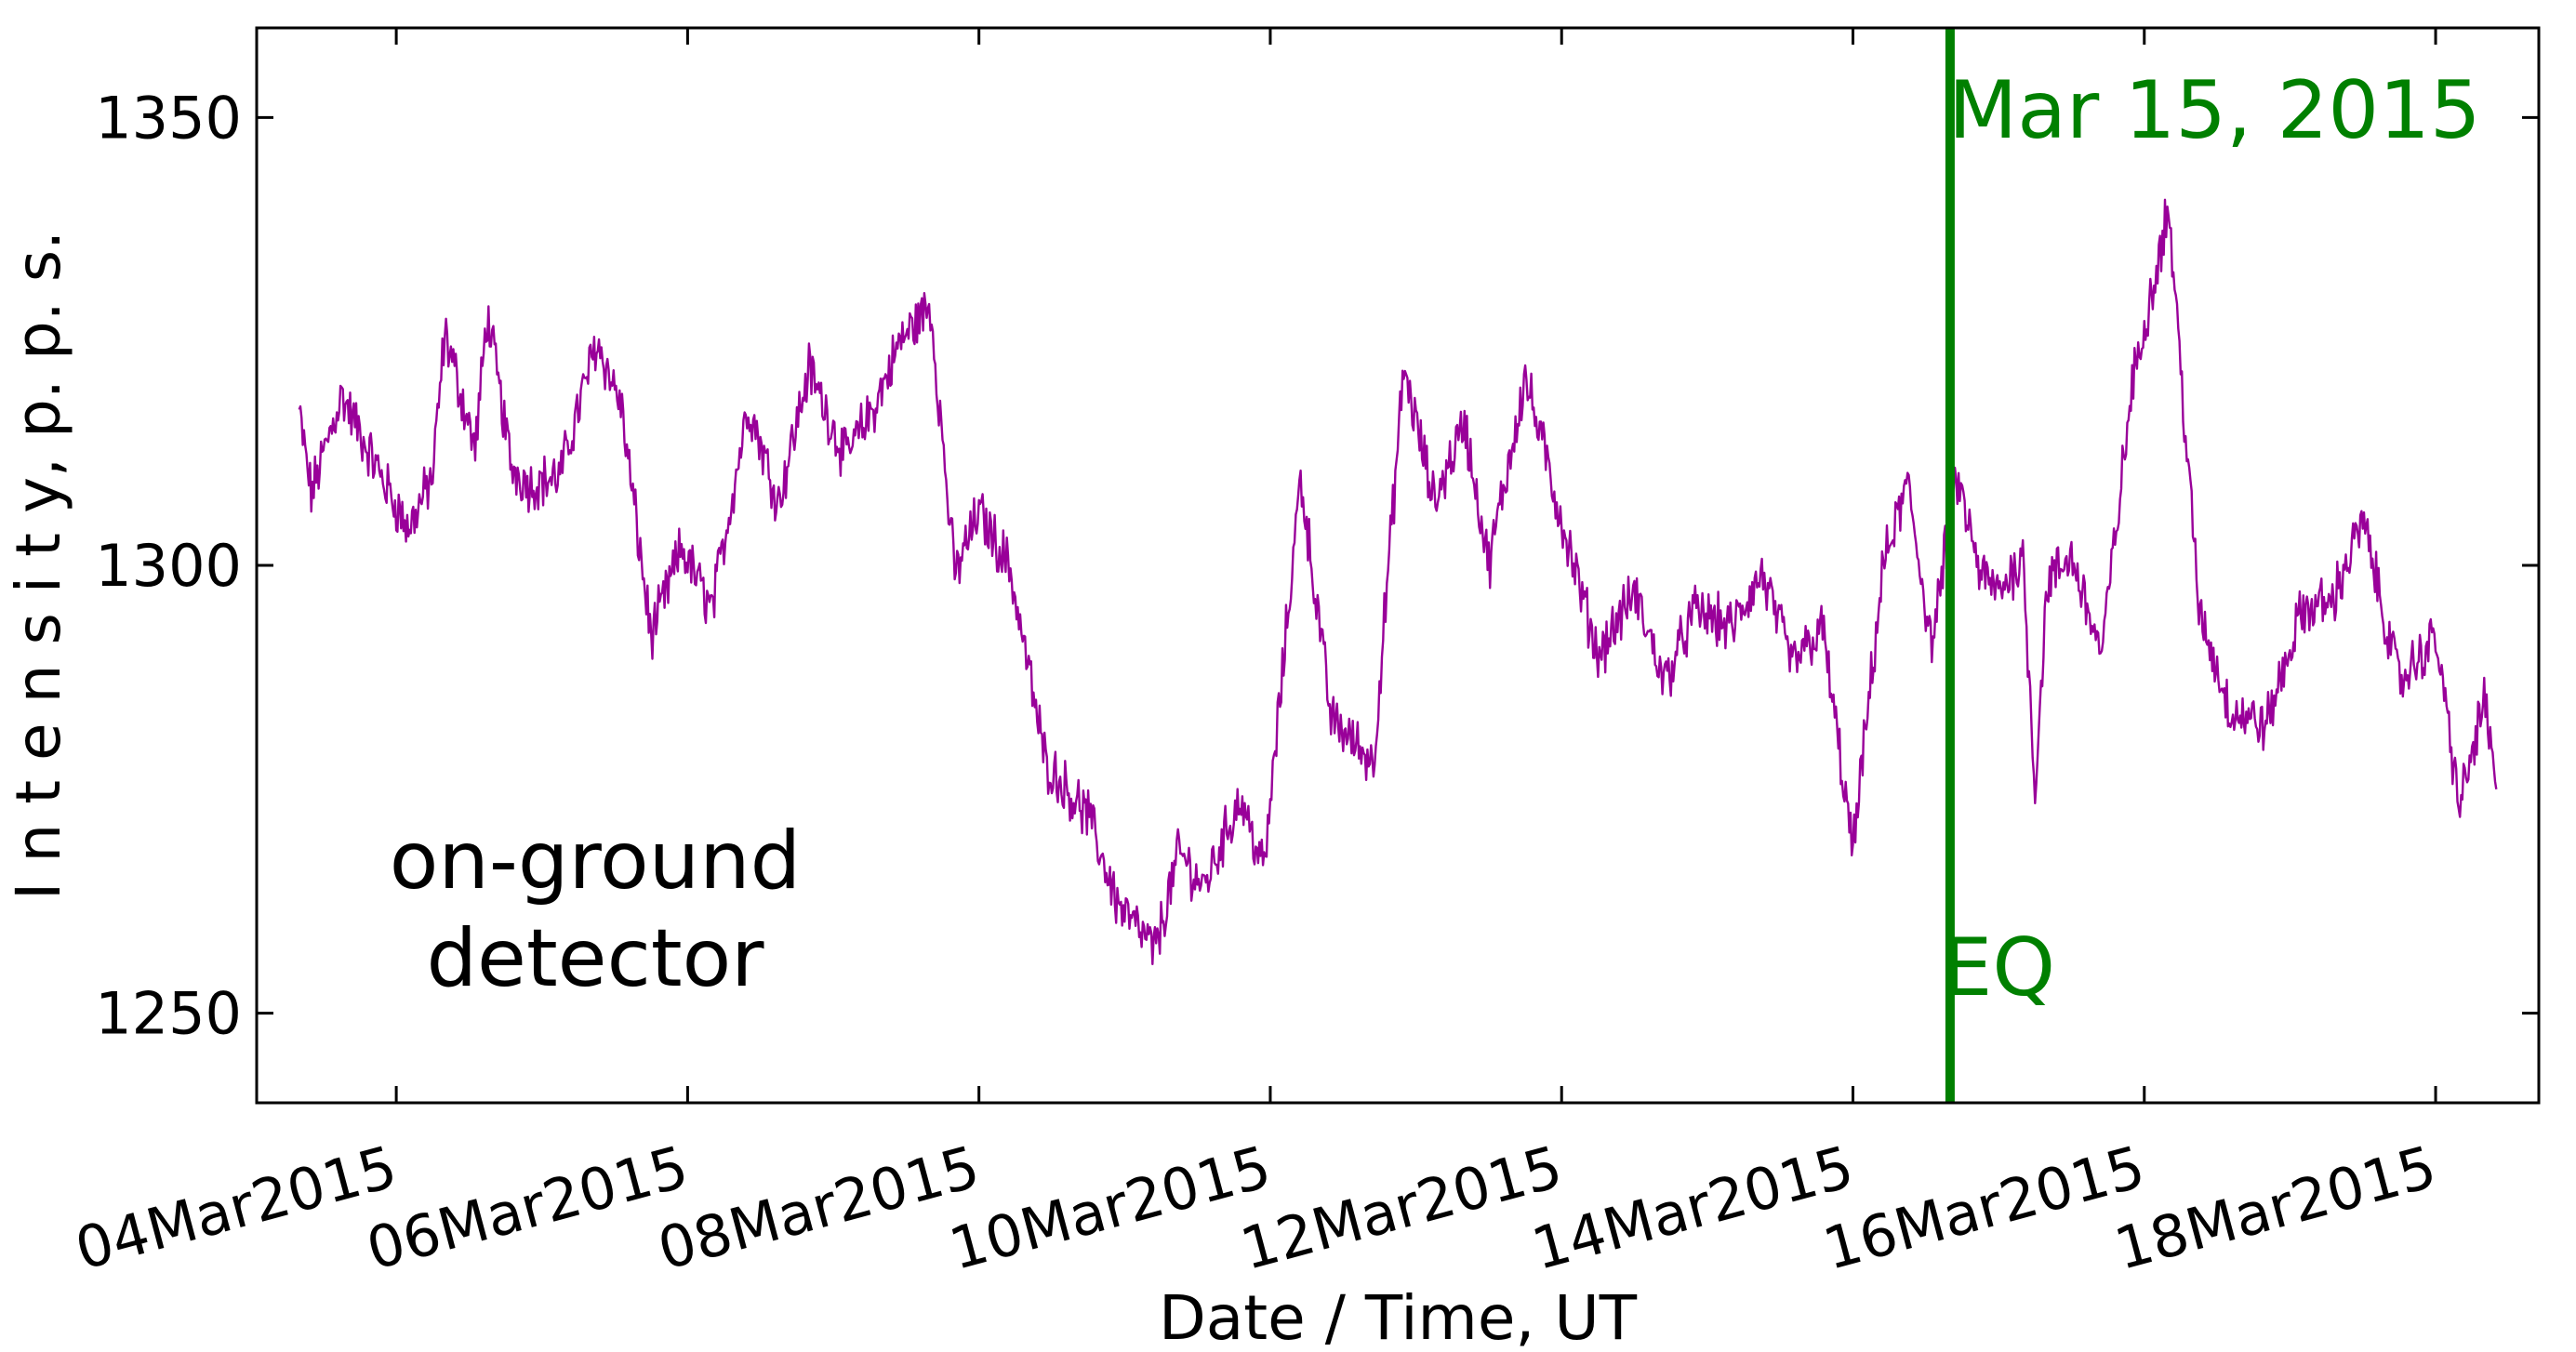 The width and height of the screenshot is (2576, 1352). What do you see at coordinates (1401, 1208) in the screenshot?
I see `x-tick-label: 12Mar2015` at bounding box center [1401, 1208].